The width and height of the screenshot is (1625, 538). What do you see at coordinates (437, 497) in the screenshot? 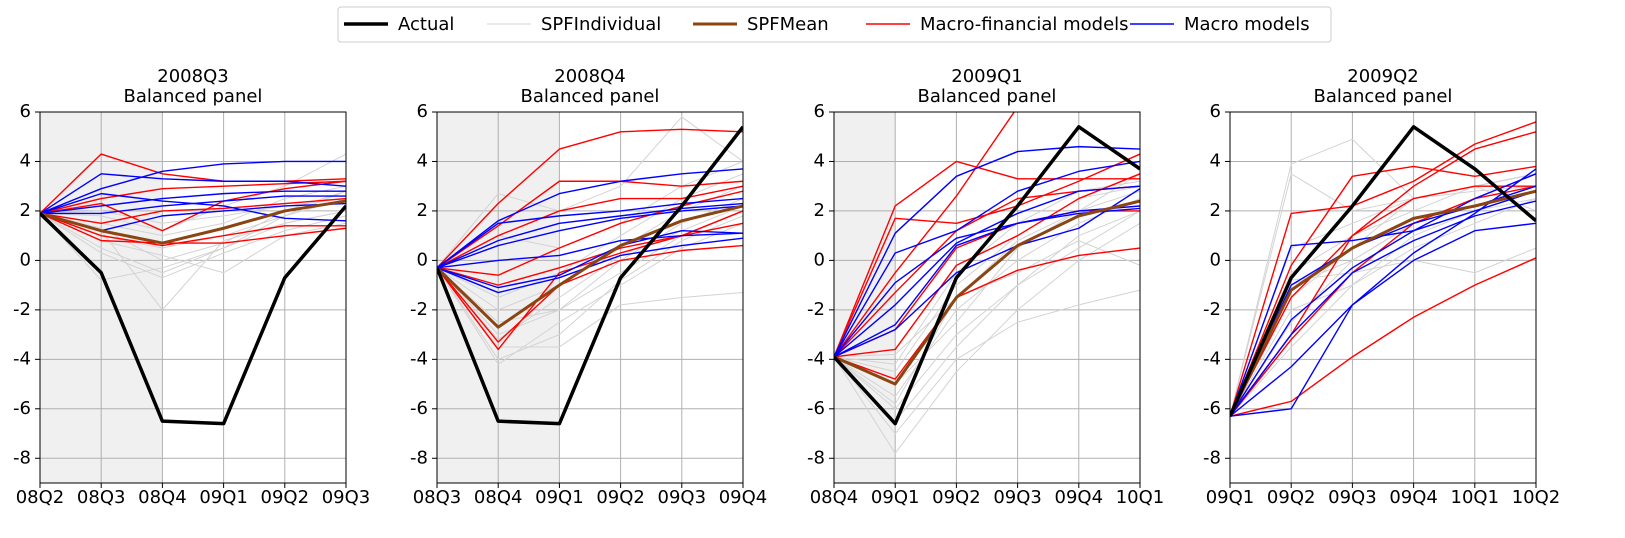
I see `x-tick-label: 08Q3` at bounding box center [437, 497].